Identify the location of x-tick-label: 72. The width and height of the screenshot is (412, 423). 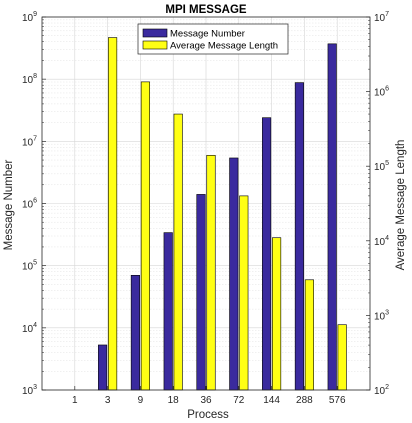
(239, 400).